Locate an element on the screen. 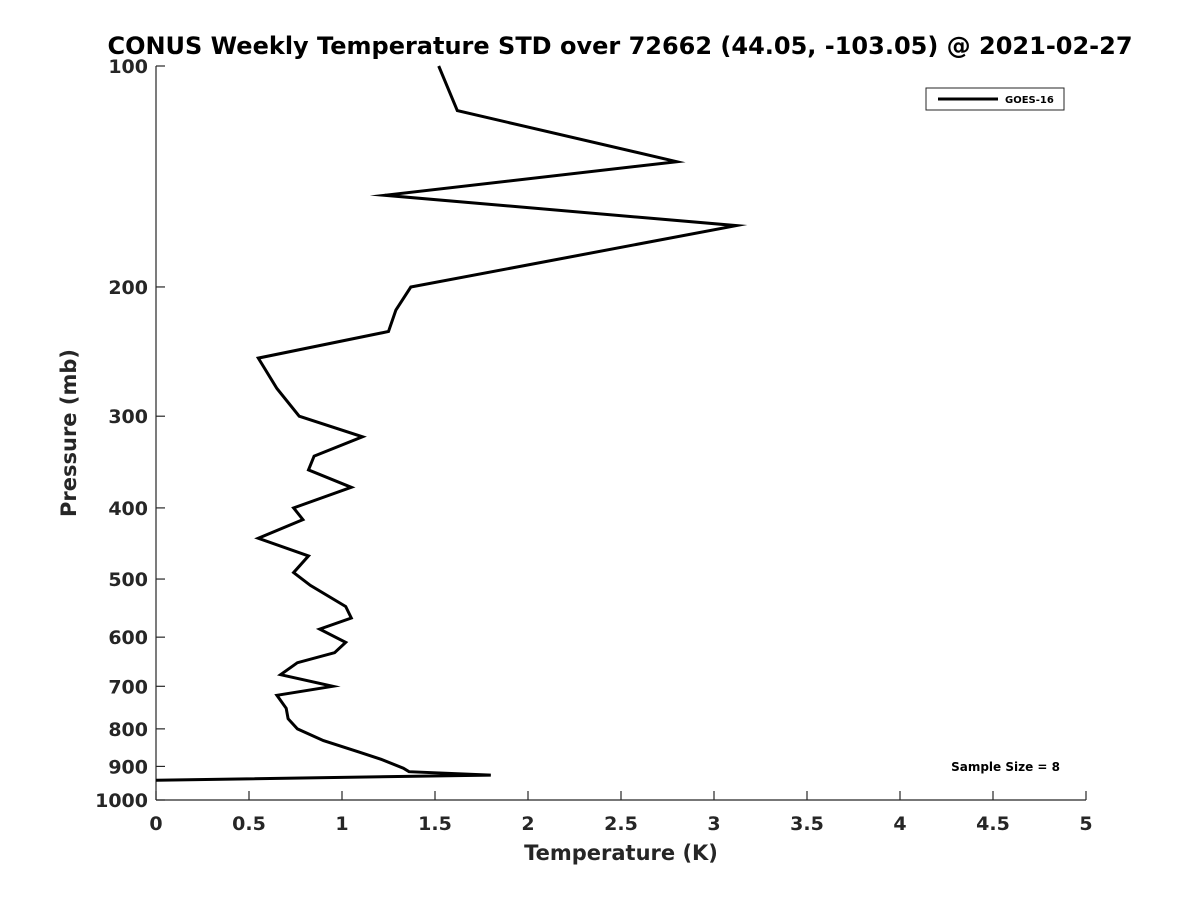  x-tick-label-0: 0 is located at coordinates (155, 824).